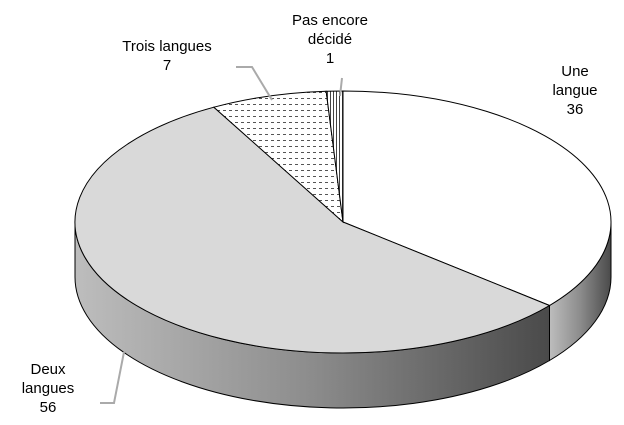 This screenshot has height=425, width=624. I want to click on value-label: 56, so click(48, 407).